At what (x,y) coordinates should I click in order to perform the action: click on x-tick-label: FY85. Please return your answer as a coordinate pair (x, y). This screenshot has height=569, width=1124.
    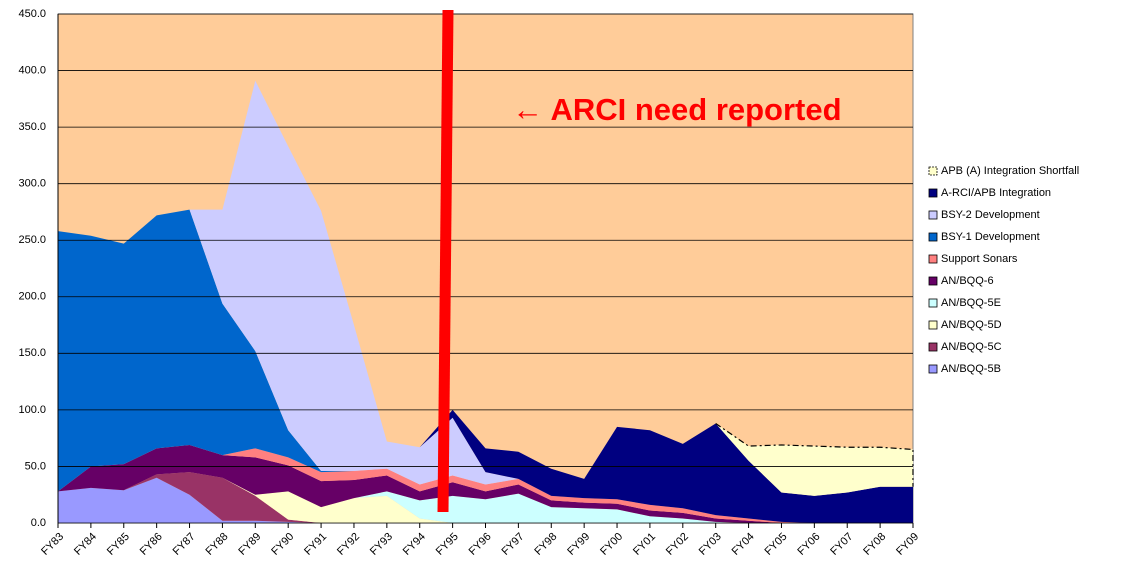
    Looking at the image, I should click on (118, 544).